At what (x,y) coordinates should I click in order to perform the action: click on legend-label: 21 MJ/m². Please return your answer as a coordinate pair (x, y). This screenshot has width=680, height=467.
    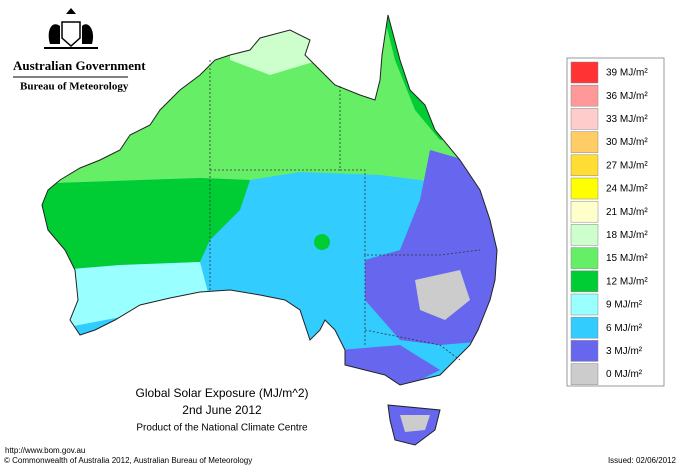
    Looking at the image, I should click on (627, 212).